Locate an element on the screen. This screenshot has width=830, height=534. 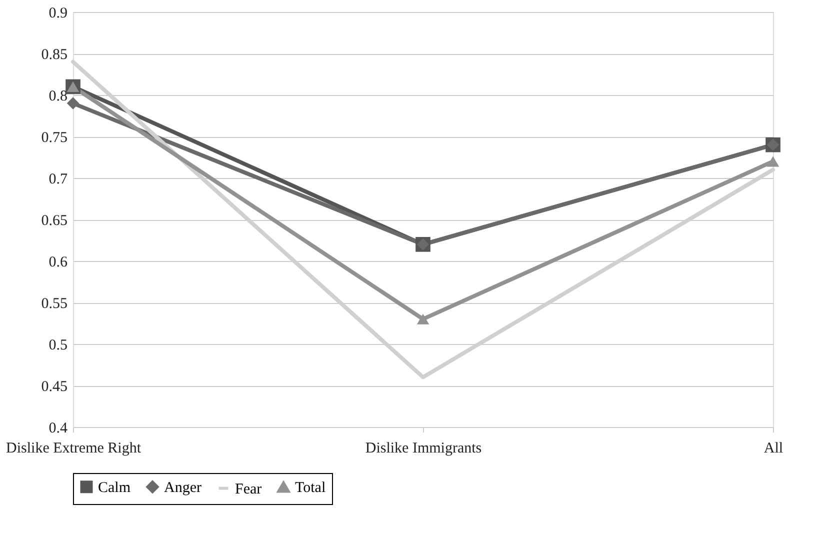
y-tick-label: 0.75 is located at coordinates (54, 138).